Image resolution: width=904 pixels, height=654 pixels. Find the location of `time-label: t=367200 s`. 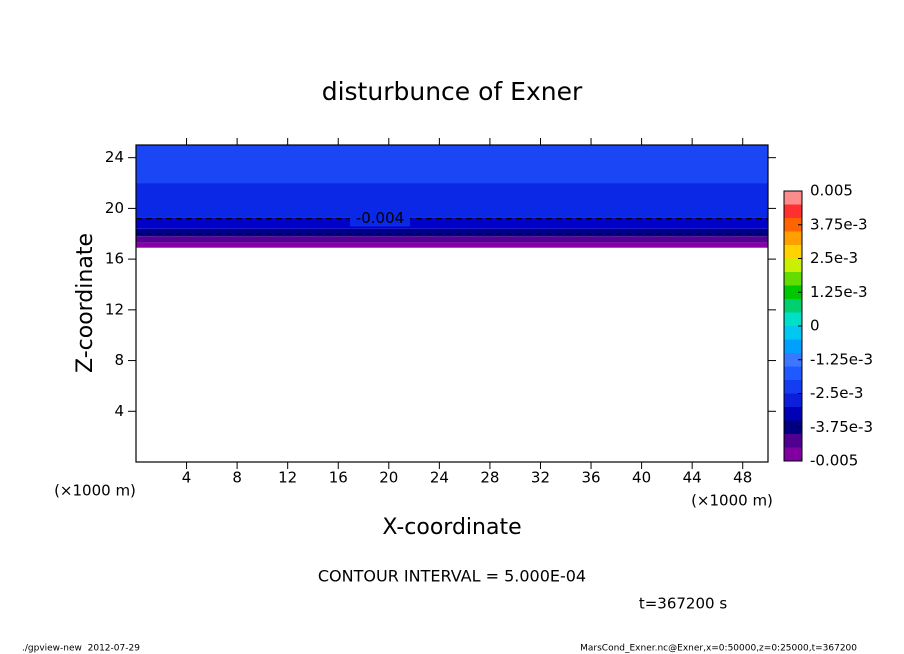

time-label: t=367200 s is located at coordinates (683, 604).